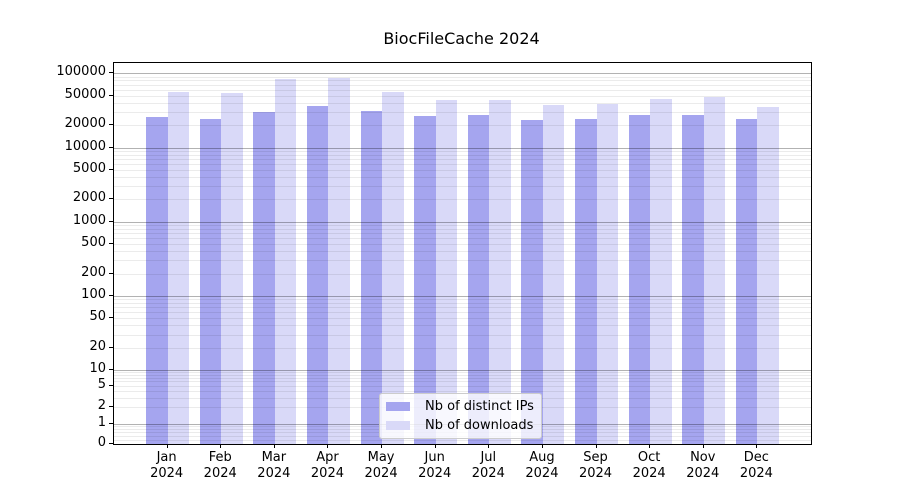 This screenshot has height=500, width=900. What do you see at coordinates (746, 281) in the screenshot?
I see `bar-distinct-ips-dec` at bounding box center [746, 281].